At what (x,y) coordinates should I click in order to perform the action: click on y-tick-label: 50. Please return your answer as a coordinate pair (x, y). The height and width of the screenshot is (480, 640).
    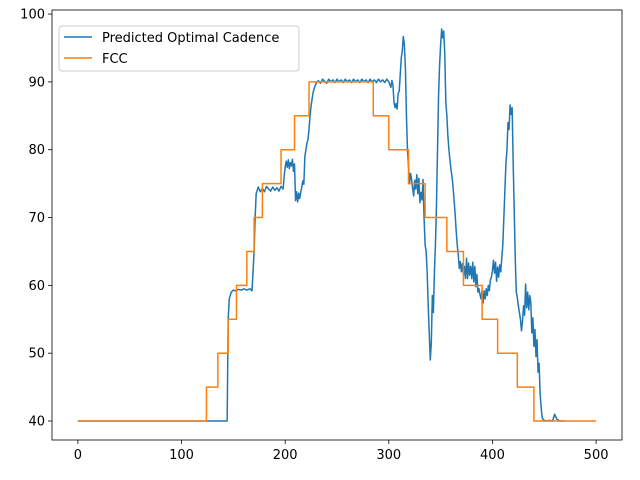
    Looking at the image, I should click on (36, 354).